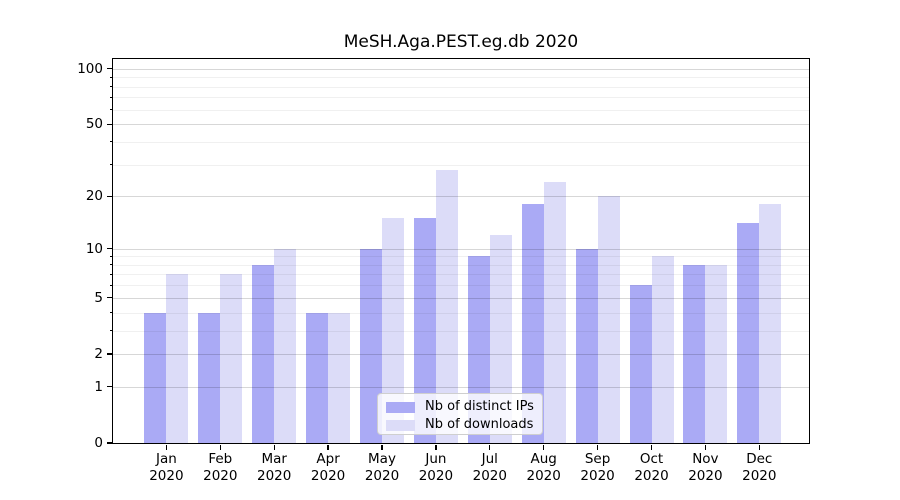 The image size is (900, 500). What do you see at coordinates (489, 467) in the screenshot?
I see `x-tick-label-jul: Jul 2020` at bounding box center [489, 467].